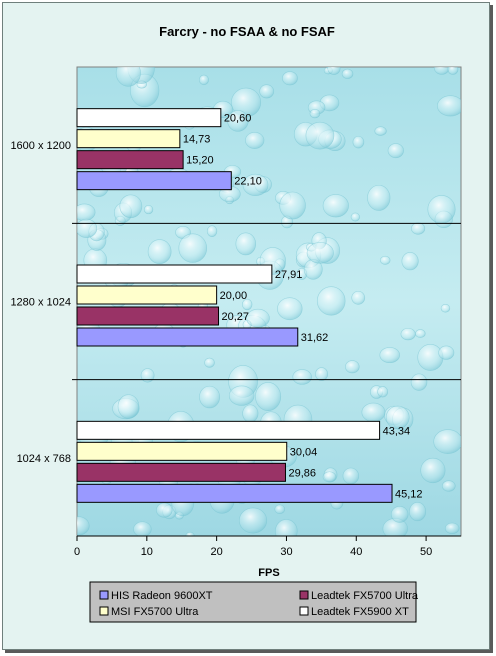  I want to click on legend-label: Leadtek FX5700 Ultra, so click(365, 596).